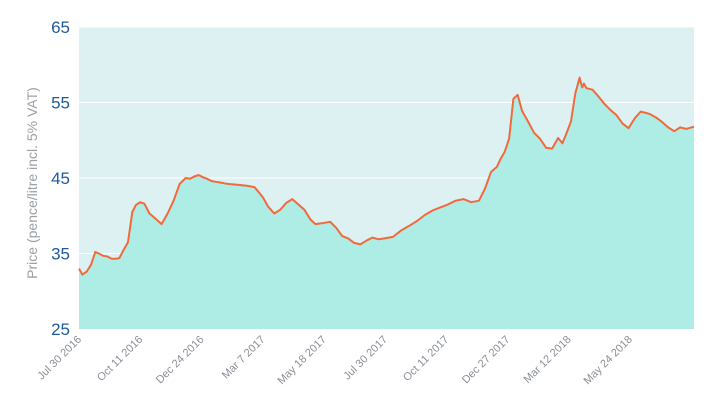  I want to click on y-tick-label: 45, so click(60, 178).